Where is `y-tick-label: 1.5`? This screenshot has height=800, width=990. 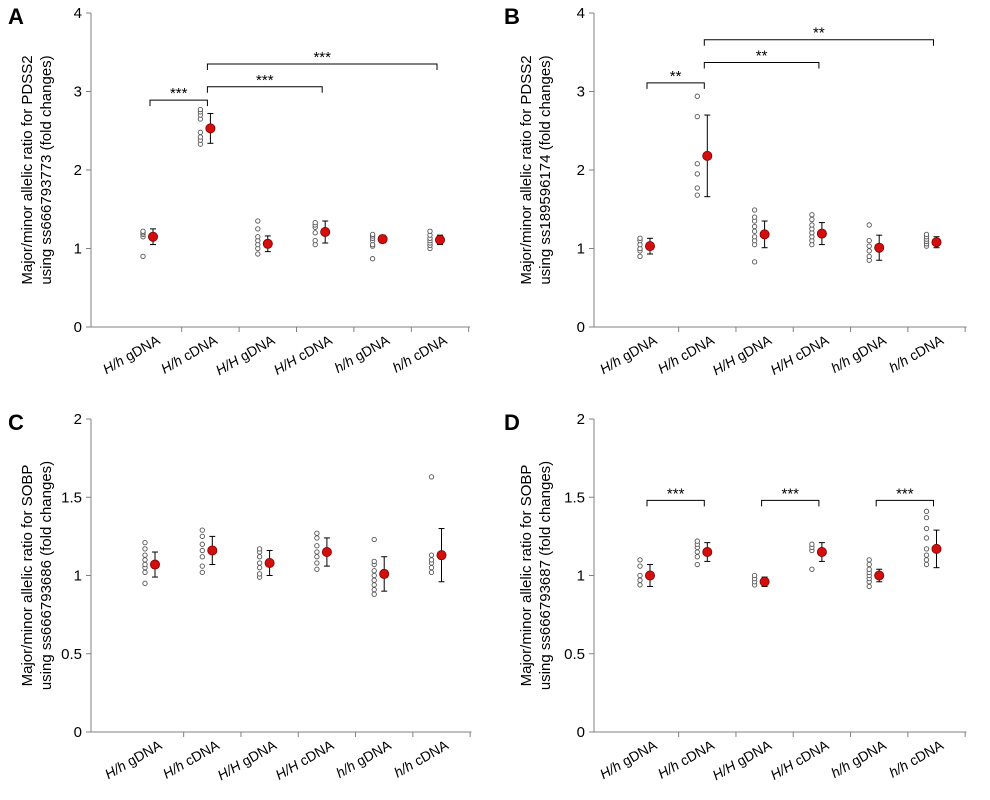
y-tick-label: 1.5 is located at coordinates (71, 497).